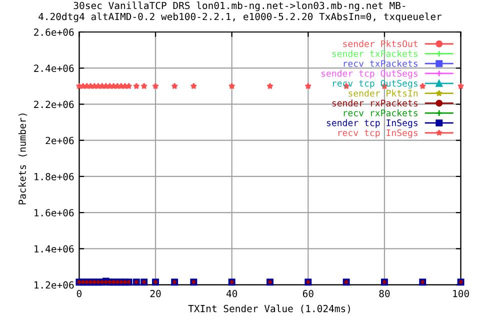 This screenshot has height=320, width=480. Describe the element at coordinates (79, 294) in the screenshot. I see `x-tick-label: 0` at that location.